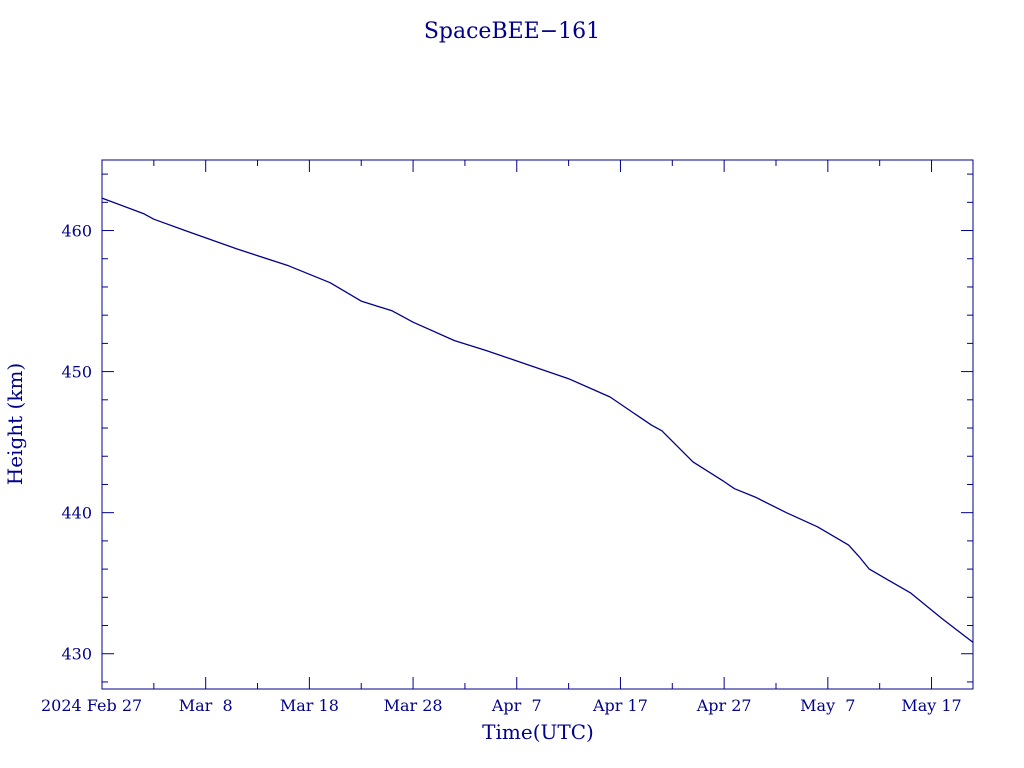 The width and height of the screenshot is (1024, 768). What do you see at coordinates (91, 705) in the screenshot?
I see `x-tick-label: 2024 Feb 27` at bounding box center [91, 705].